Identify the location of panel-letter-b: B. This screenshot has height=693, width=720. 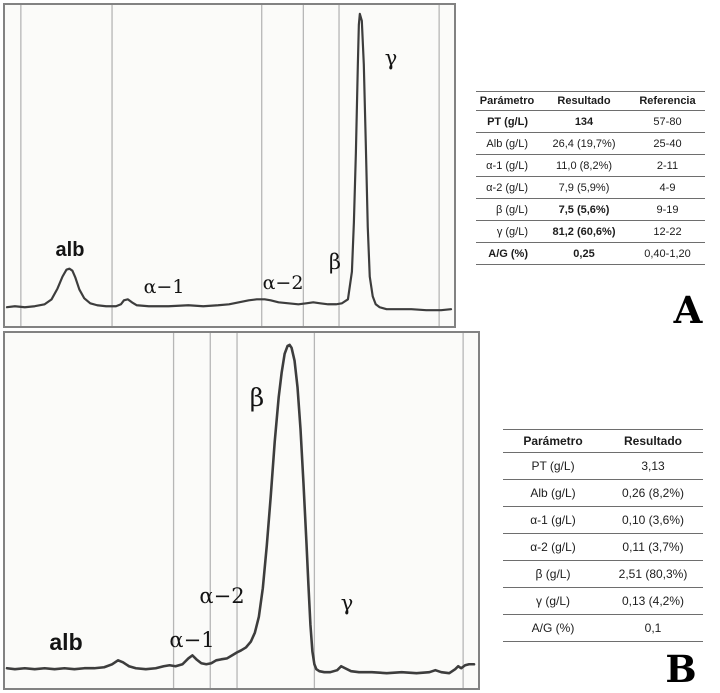
(681, 669).